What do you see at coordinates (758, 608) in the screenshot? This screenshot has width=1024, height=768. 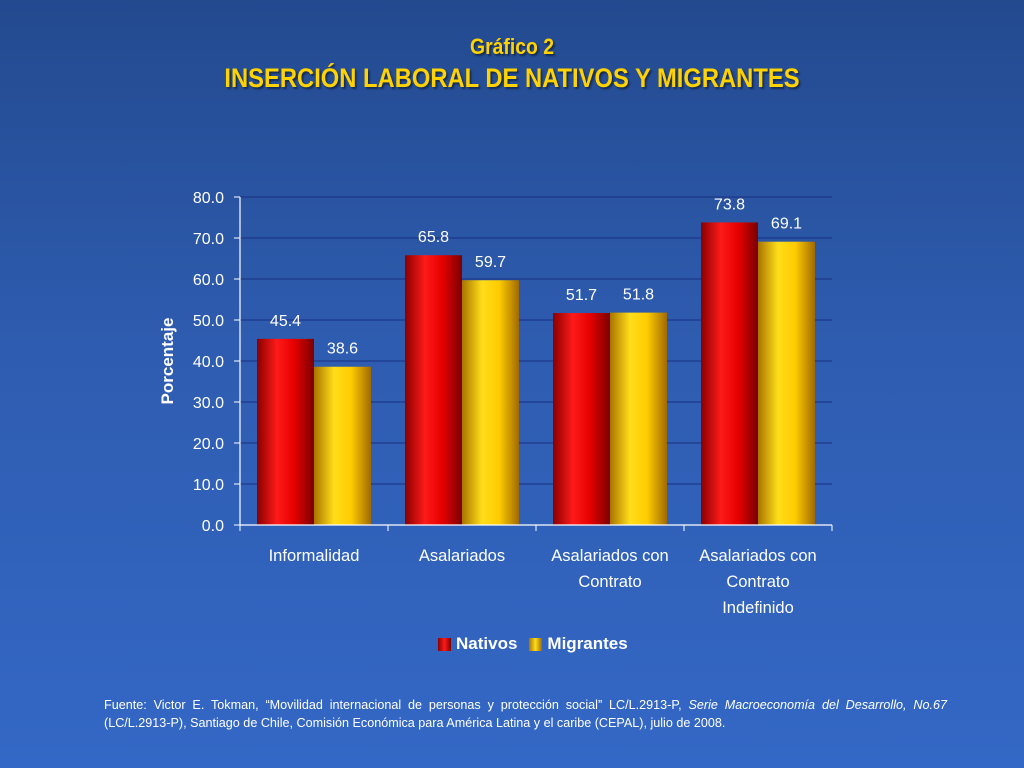 I see `x-category-label: Indefinido` at bounding box center [758, 608].